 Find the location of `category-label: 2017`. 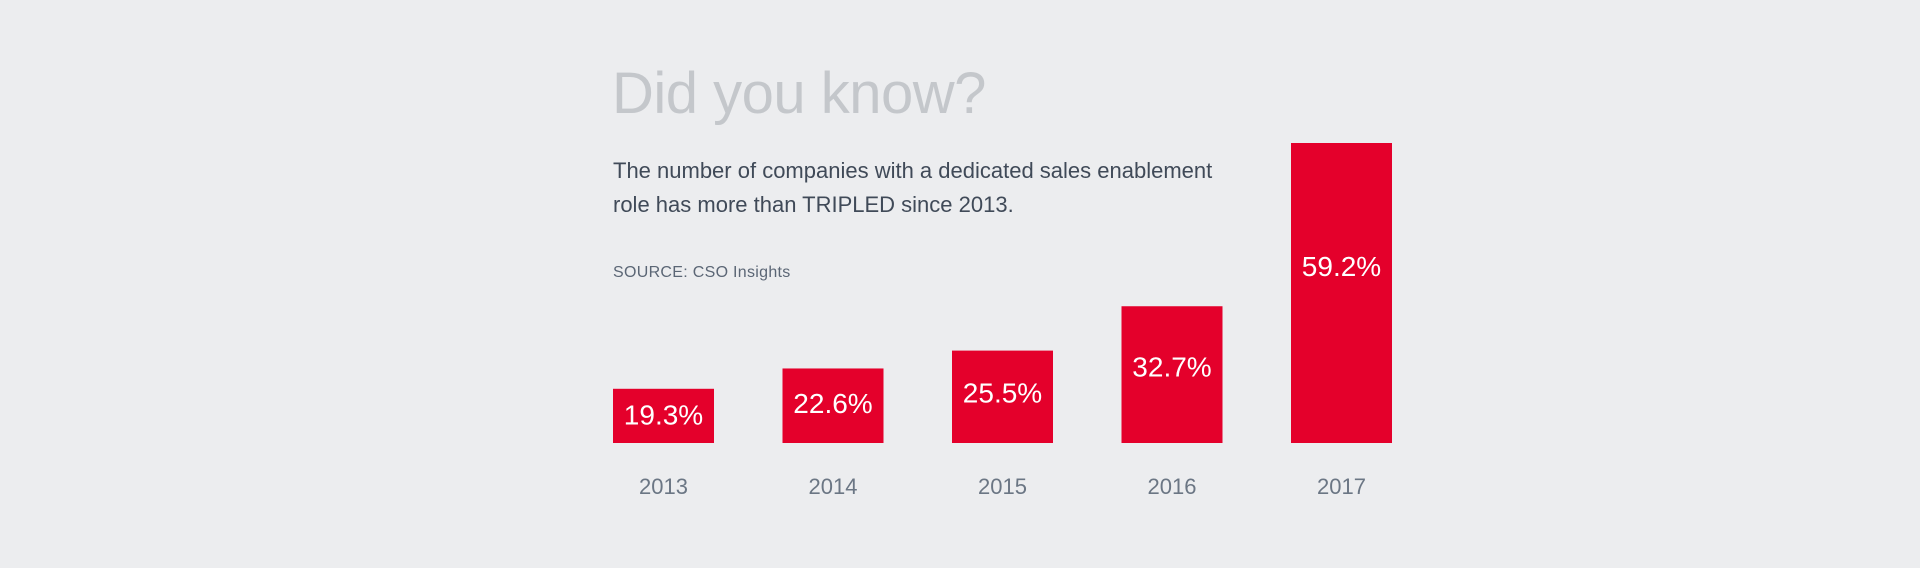

category-label: 2017 is located at coordinates (1341, 486).